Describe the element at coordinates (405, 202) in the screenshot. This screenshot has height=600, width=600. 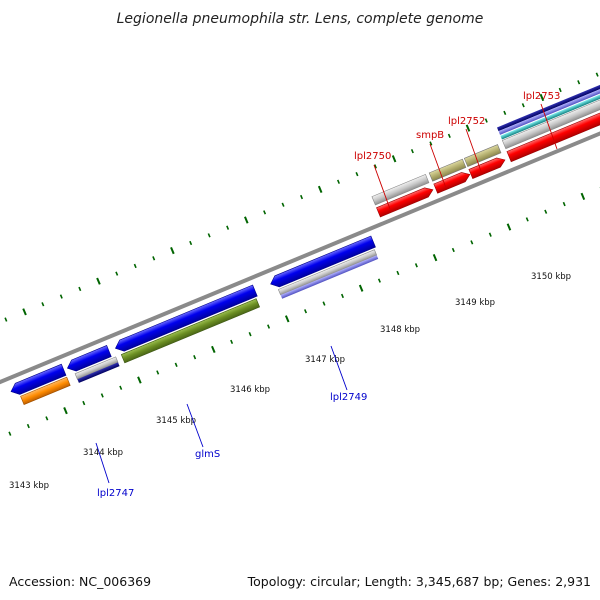
I see `lpl2750-cds-arrow` at that location.